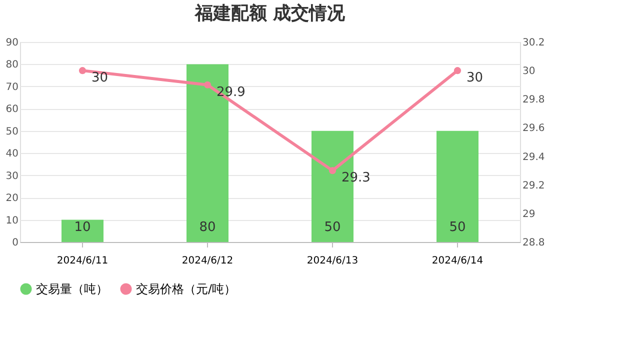 The height and width of the screenshot is (355, 637). Describe the element at coordinates (12, 65) in the screenshot. I see `y-tick-label: 80` at that location.